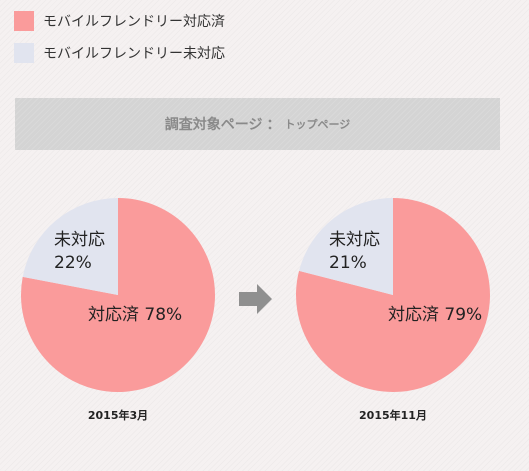  What do you see at coordinates (24, 21) in the screenshot?
I see `legend-swatch-compliant` at bounding box center [24, 21].